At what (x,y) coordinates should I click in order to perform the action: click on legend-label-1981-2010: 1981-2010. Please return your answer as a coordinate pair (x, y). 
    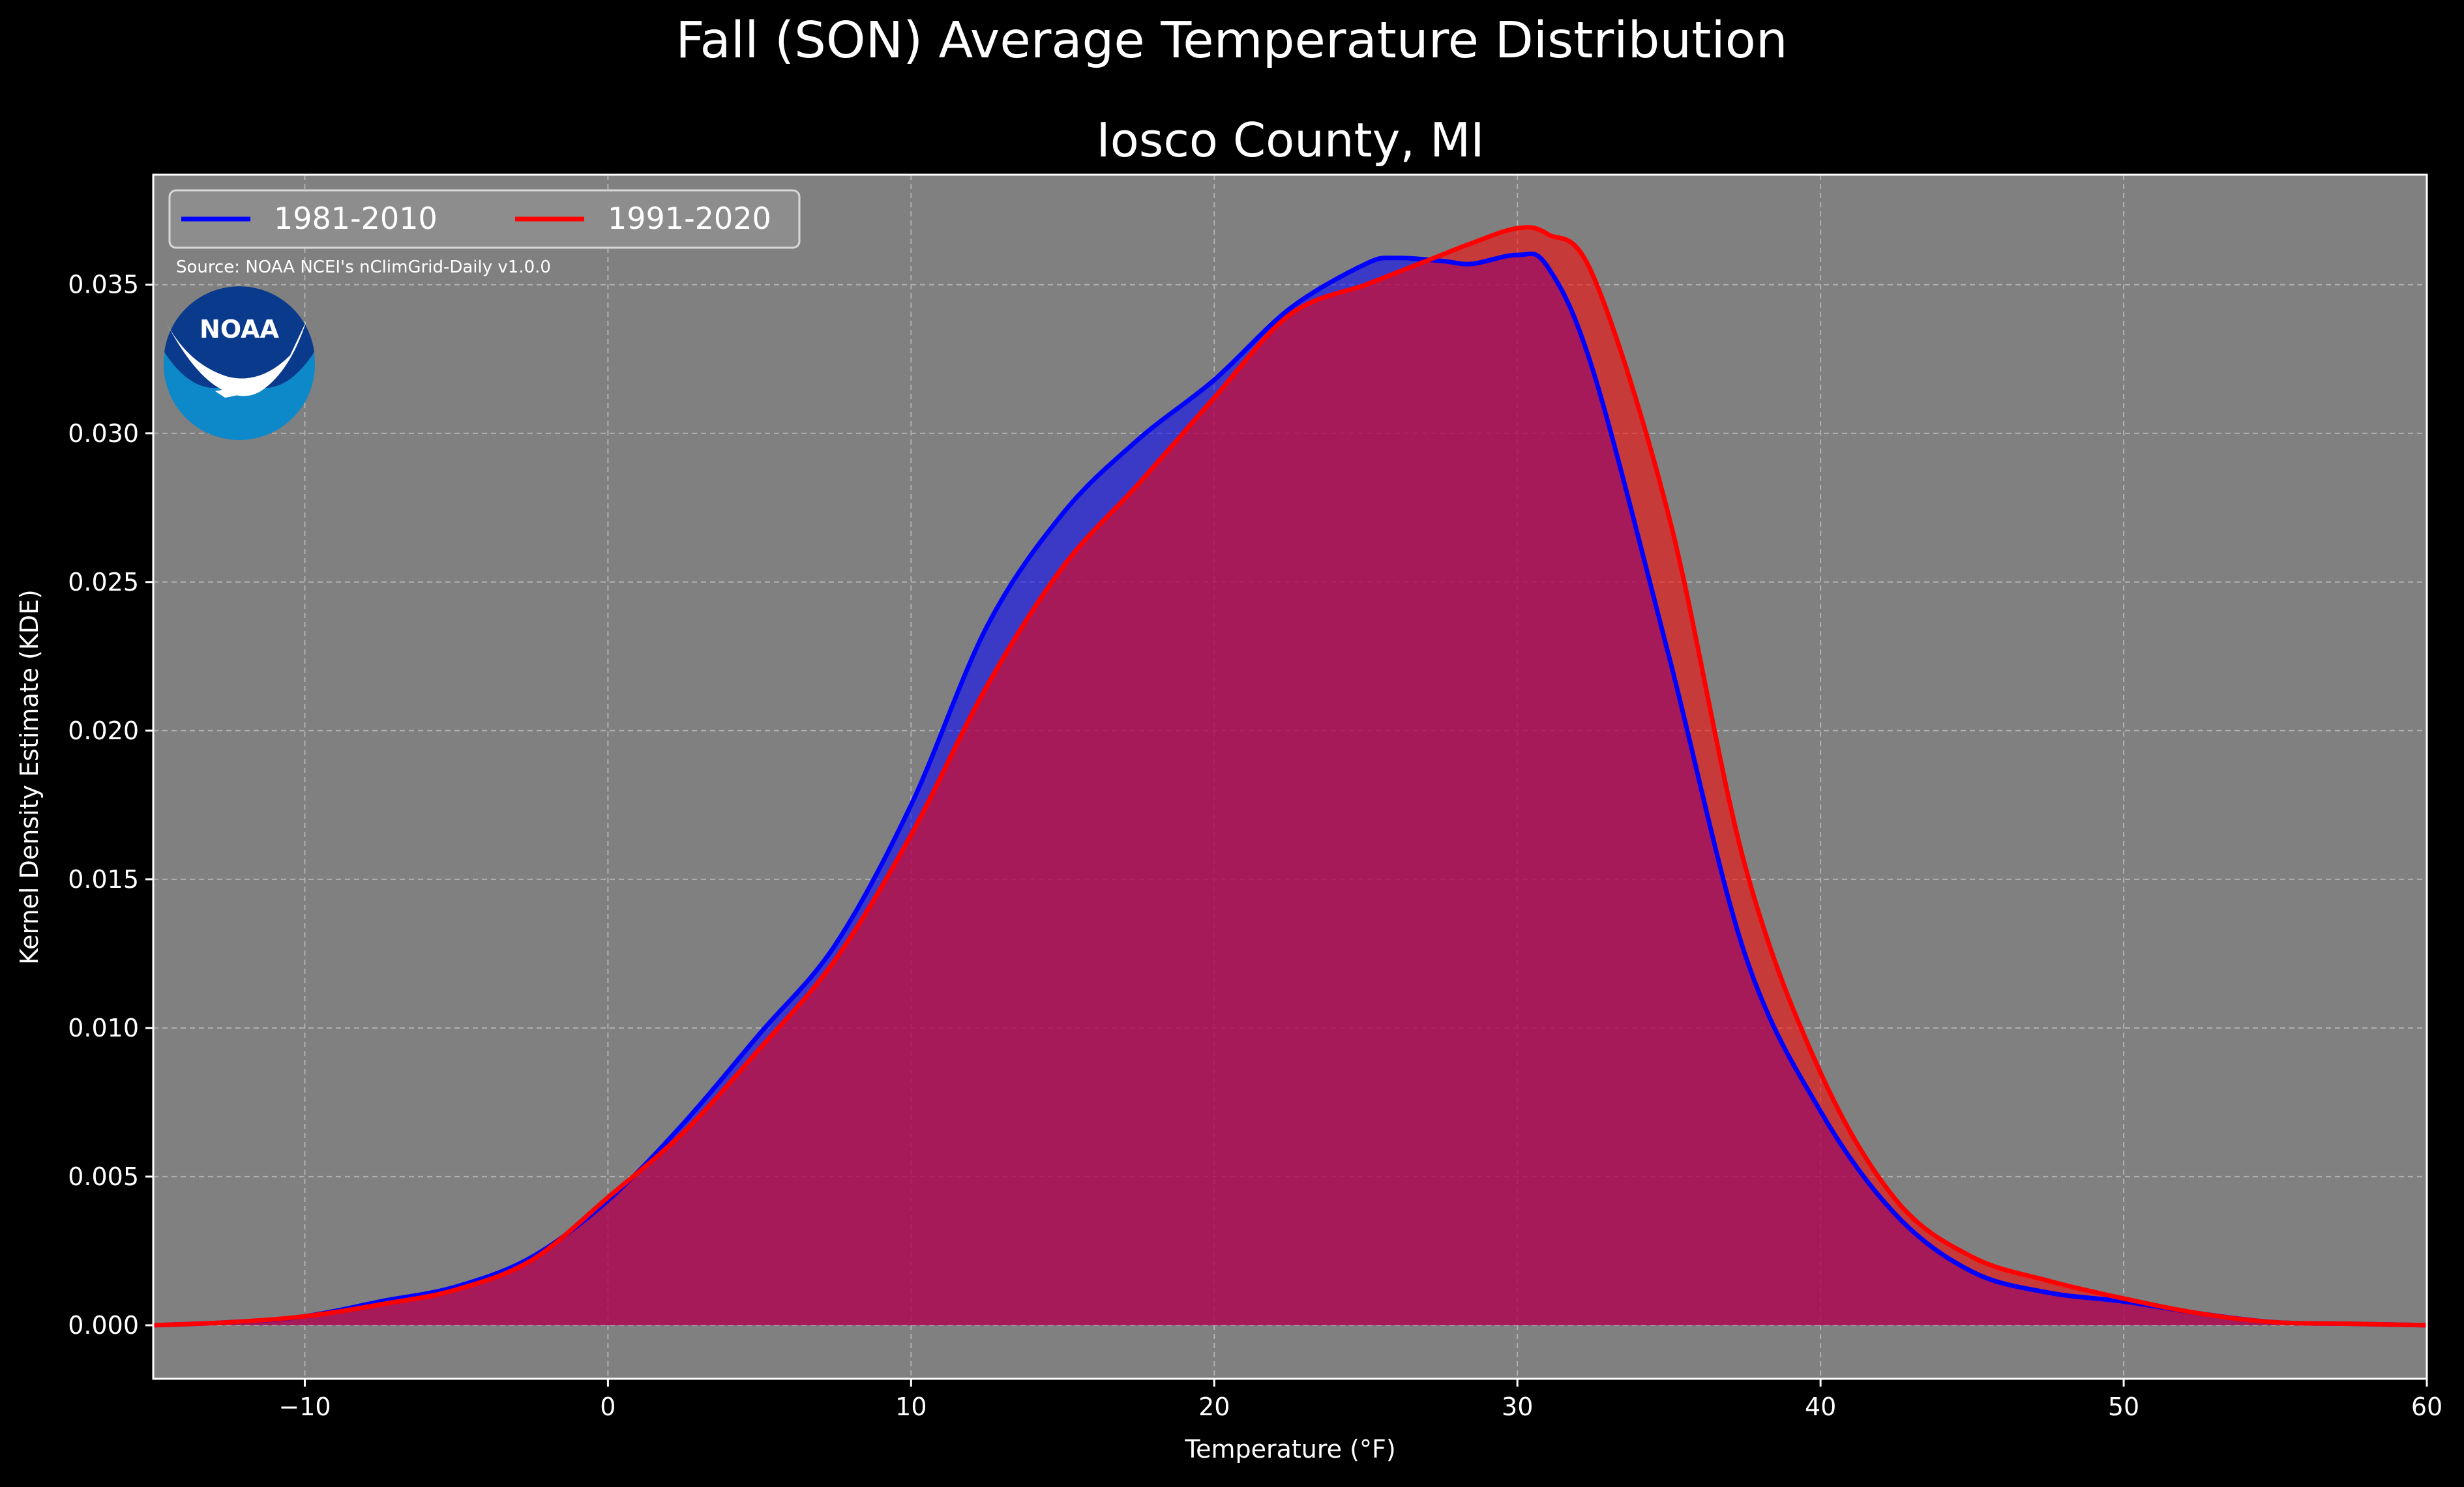
    Looking at the image, I should click on (356, 218).